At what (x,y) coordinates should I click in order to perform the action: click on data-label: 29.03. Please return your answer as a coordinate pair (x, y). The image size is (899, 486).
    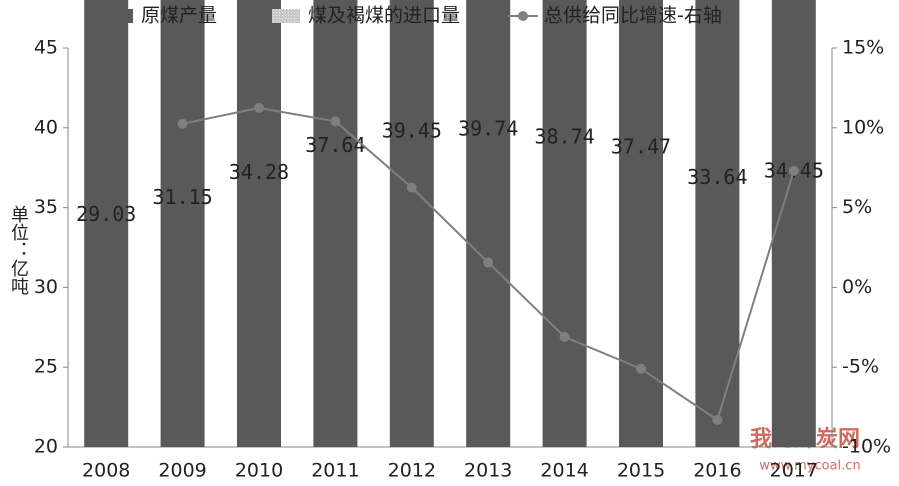
    Looking at the image, I should click on (106, 214).